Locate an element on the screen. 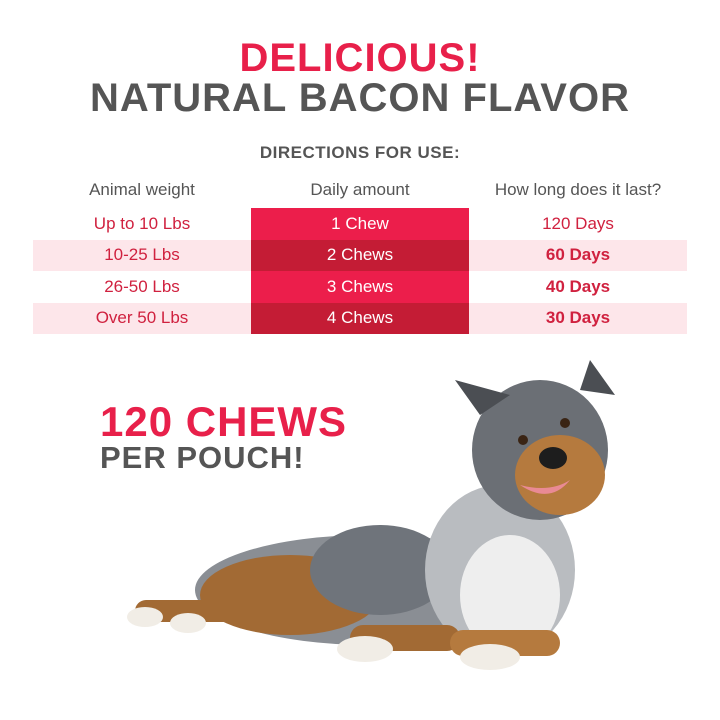 The image size is (720, 720). amount-cell: 1 Chew is located at coordinates (360, 224).